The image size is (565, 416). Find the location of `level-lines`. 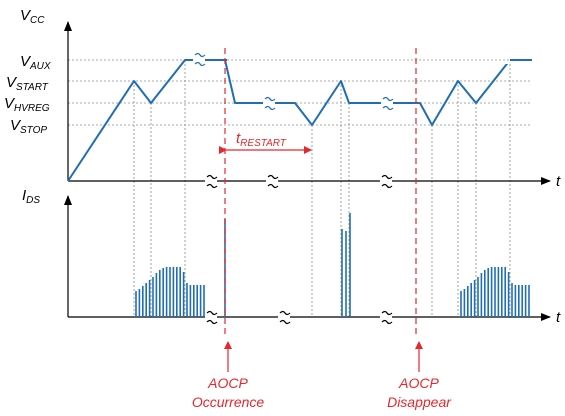

level-lines is located at coordinates (300, 92).